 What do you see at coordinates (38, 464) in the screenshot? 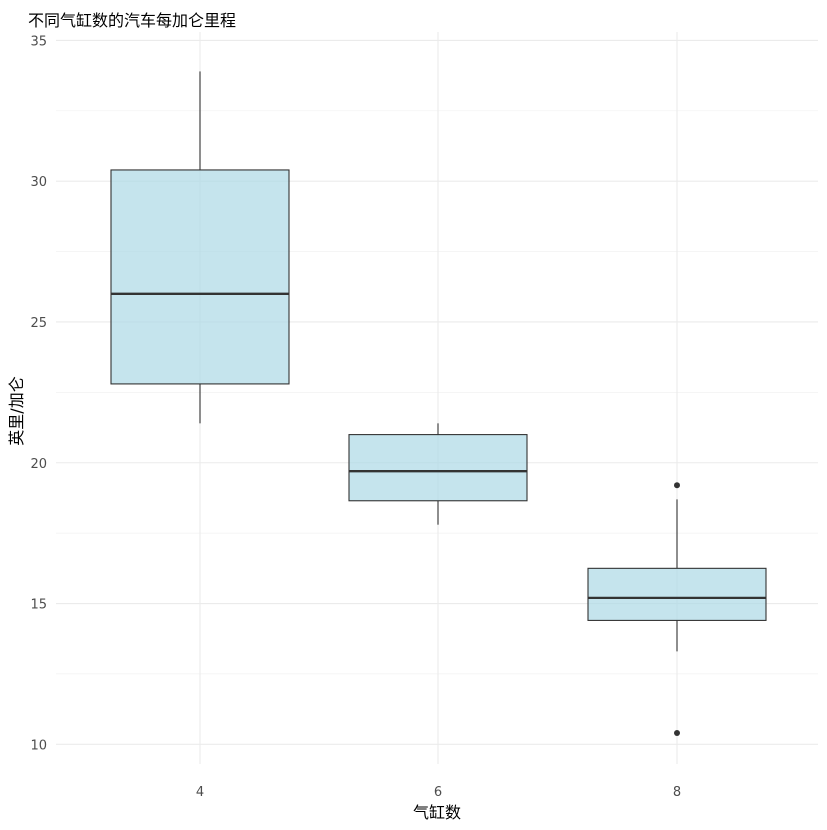
I see `y-tick-label: 20` at bounding box center [38, 464].